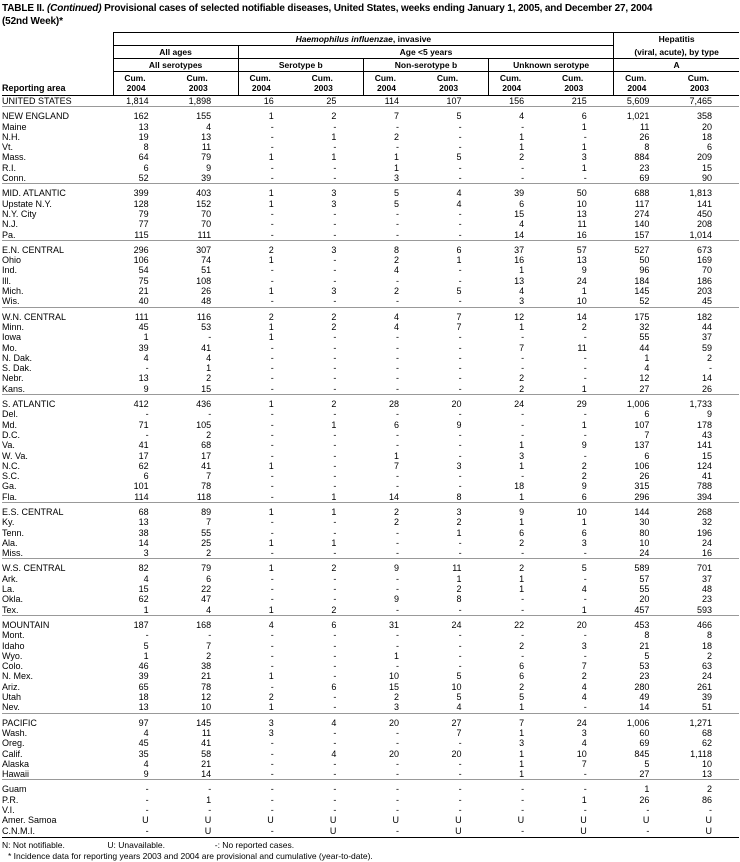  Describe the element at coordinates (520, 622) in the screenshot. I see `value-cell: 22` at that location.